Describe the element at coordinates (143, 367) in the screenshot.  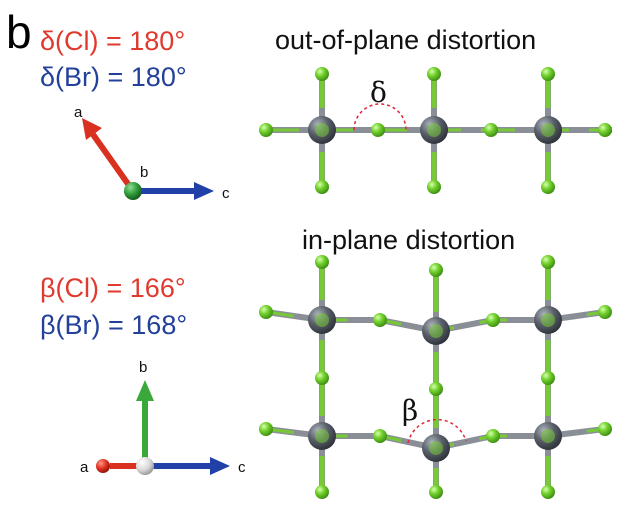
I see `axis-b-label-bottom: b` at that location.